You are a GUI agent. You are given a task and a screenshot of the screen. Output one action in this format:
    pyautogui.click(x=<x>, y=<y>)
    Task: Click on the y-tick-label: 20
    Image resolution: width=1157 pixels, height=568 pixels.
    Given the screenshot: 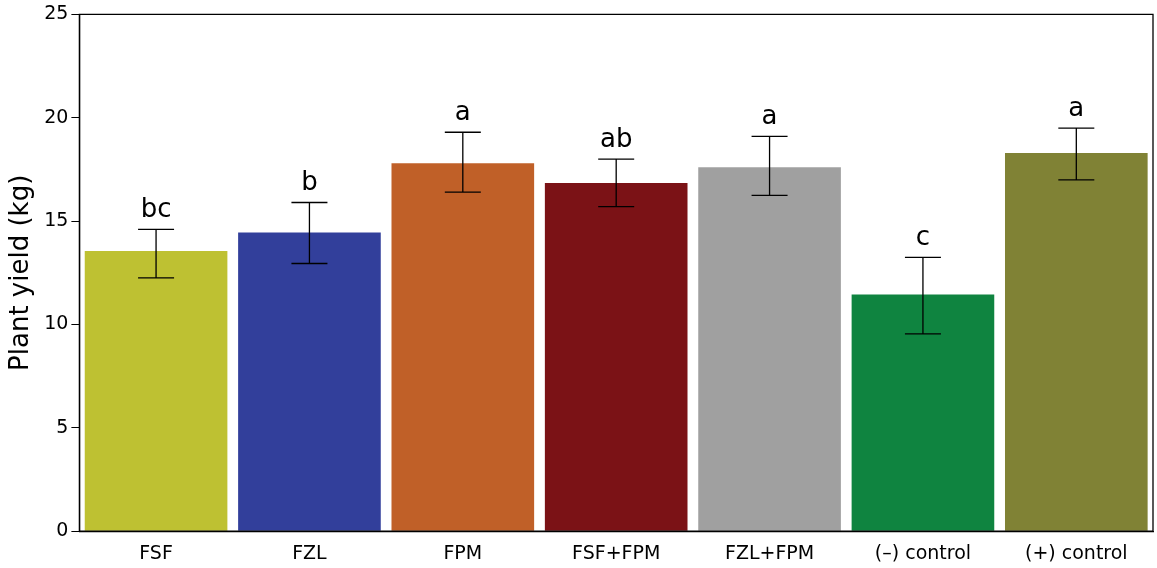 What is the action you would take?
    pyautogui.click(x=56, y=115)
    